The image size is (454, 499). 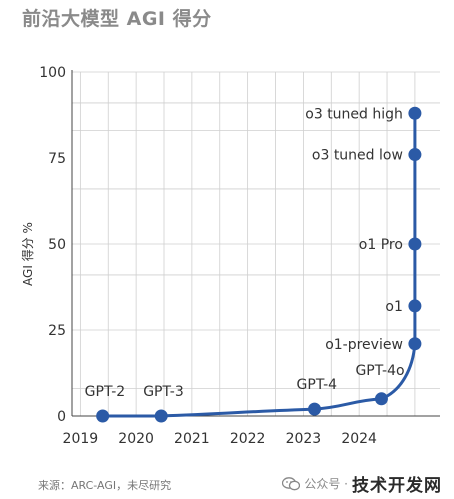 What do you see at coordinates (163, 392) in the screenshot?
I see `data-label: GPT-3` at bounding box center [163, 392].